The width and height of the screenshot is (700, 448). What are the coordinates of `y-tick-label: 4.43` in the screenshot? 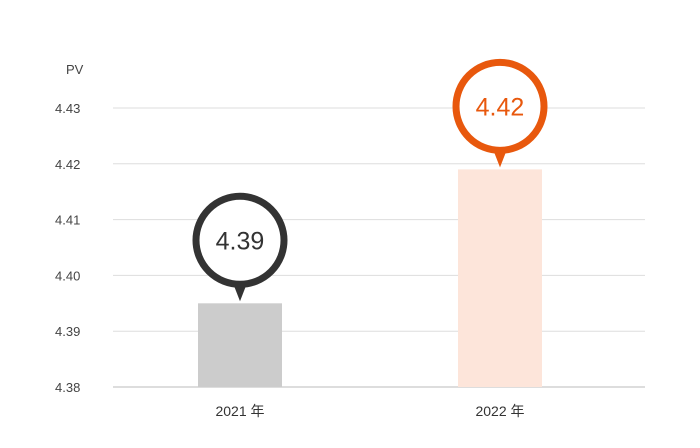 It's located at (67, 108).